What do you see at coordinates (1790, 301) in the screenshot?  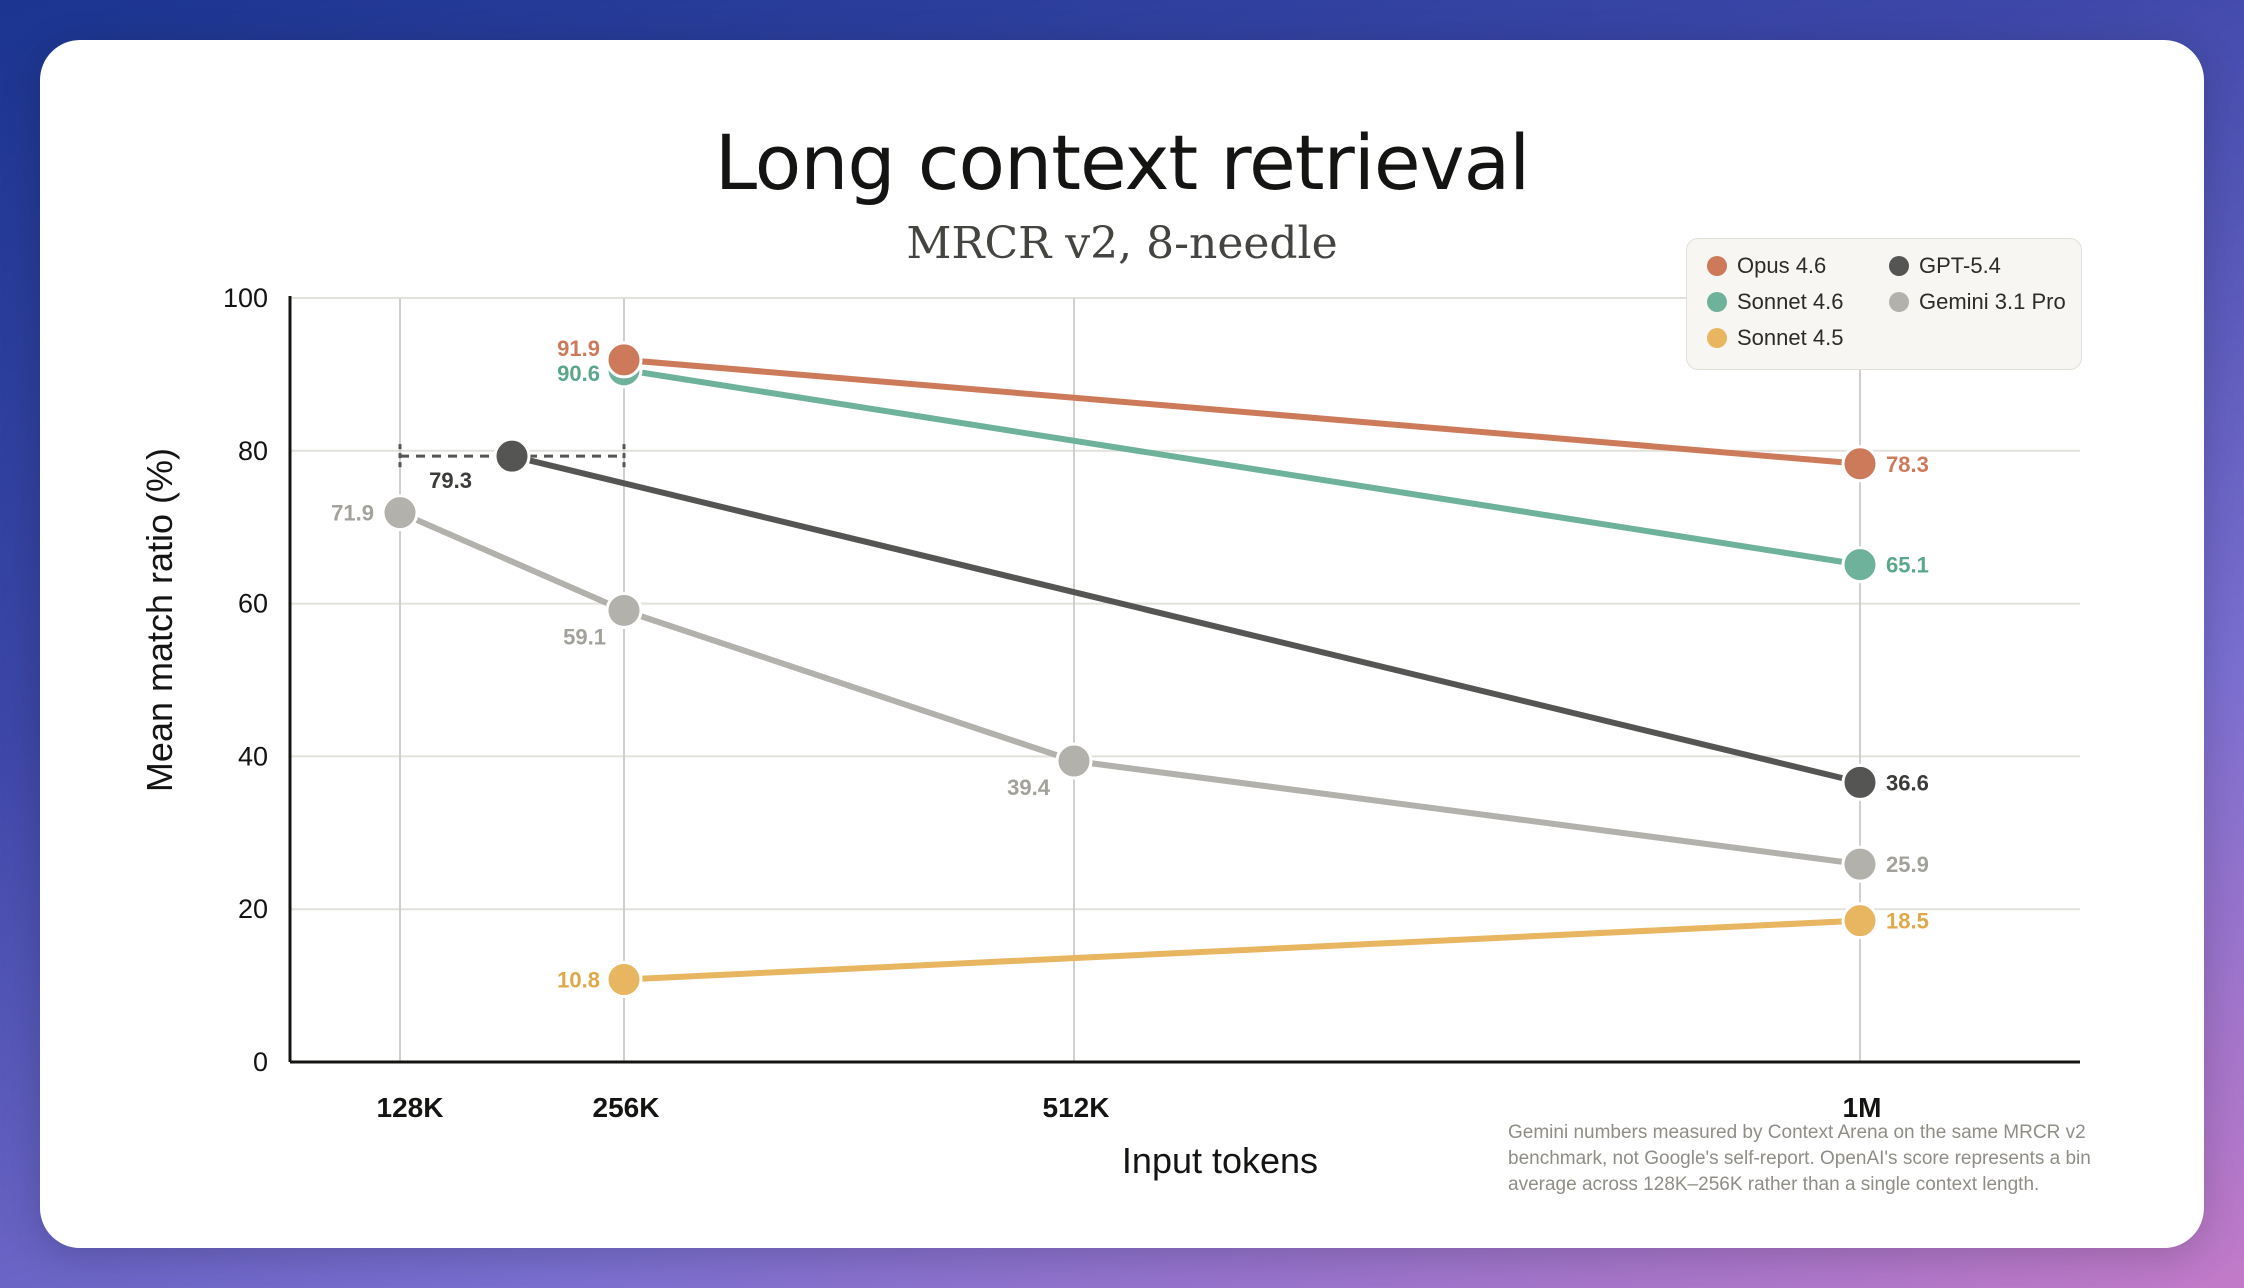 I see `legend-label: Sonnet 4.6` at bounding box center [1790, 301].